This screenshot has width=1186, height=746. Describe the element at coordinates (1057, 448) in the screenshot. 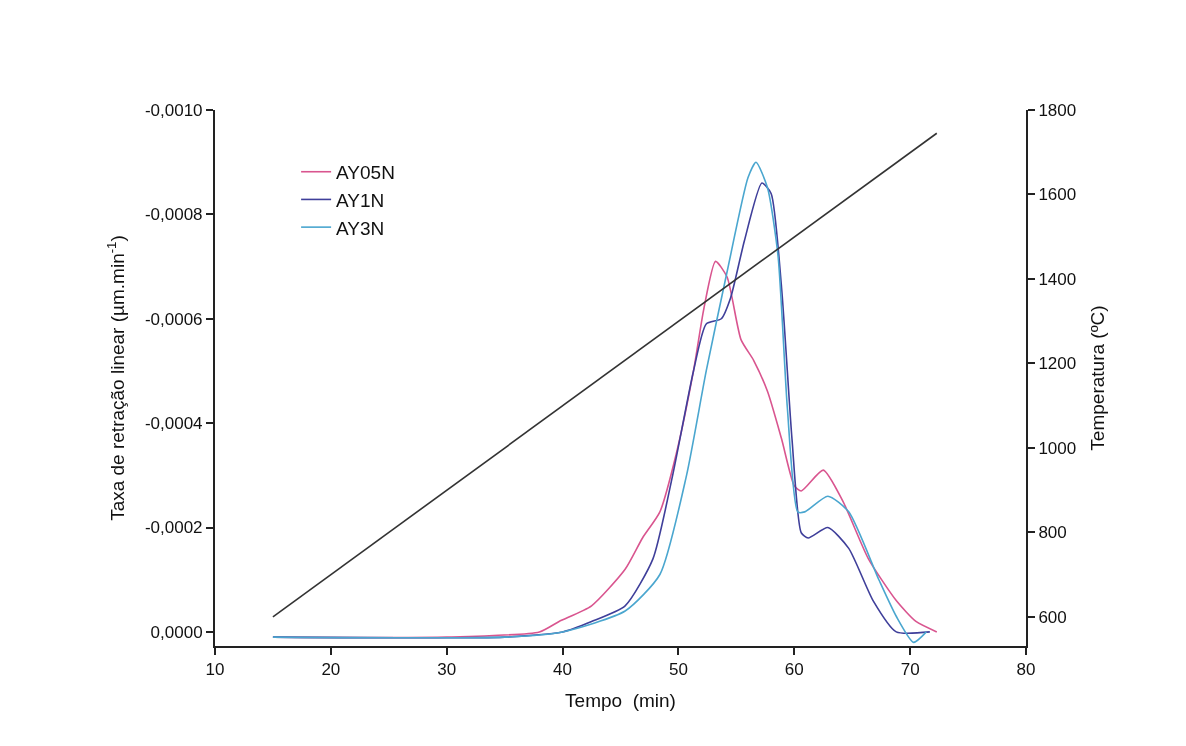

I see `y2-tick-label: 1000` at that location.